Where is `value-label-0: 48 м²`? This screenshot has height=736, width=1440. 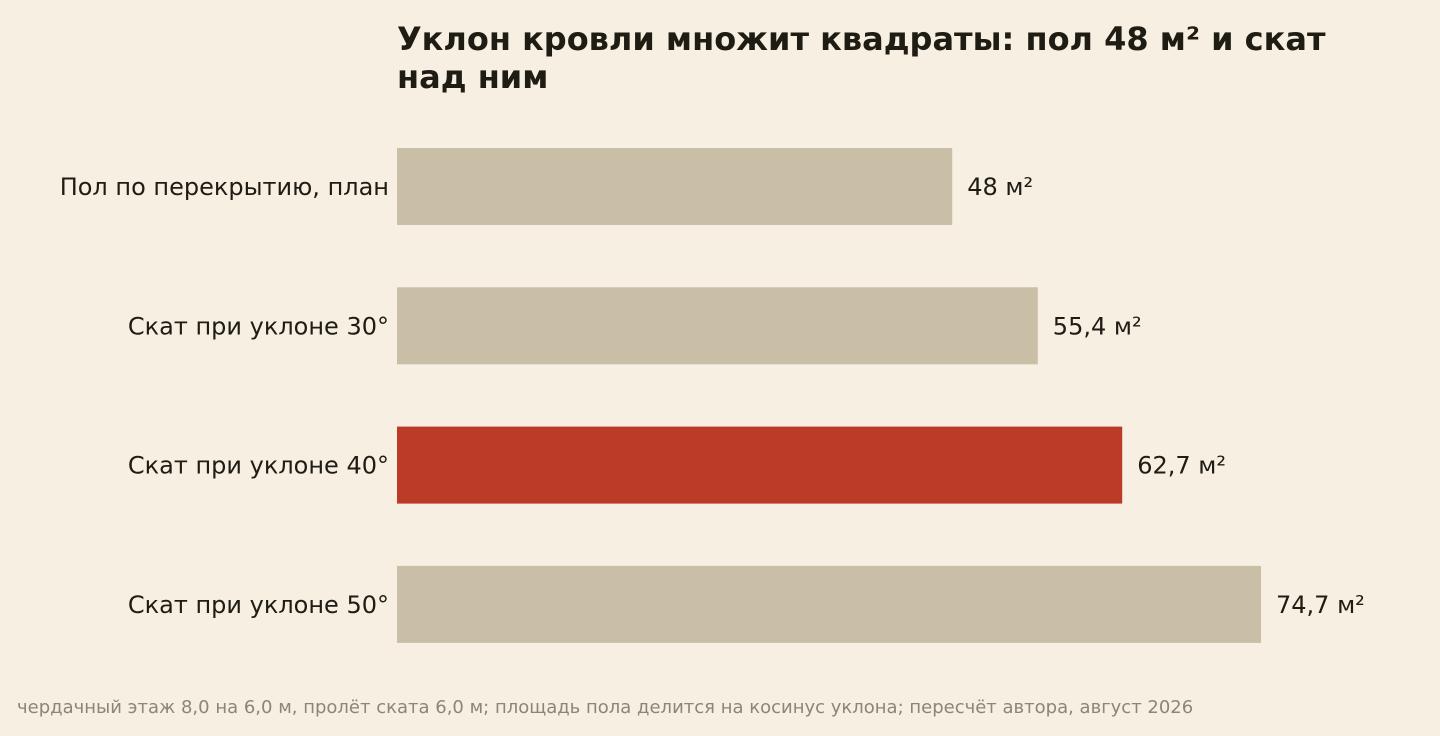
value-label-0: 48 м² is located at coordinates (1000, 187).